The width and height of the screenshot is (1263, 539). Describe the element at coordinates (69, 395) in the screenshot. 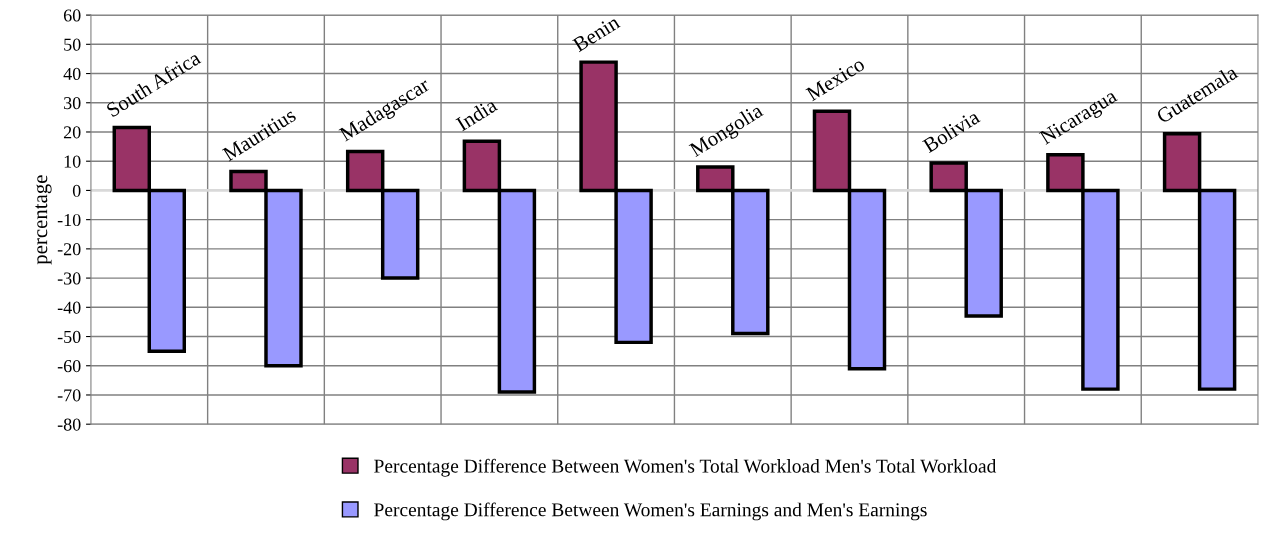

I see `y-tick-label: -70` at that location.